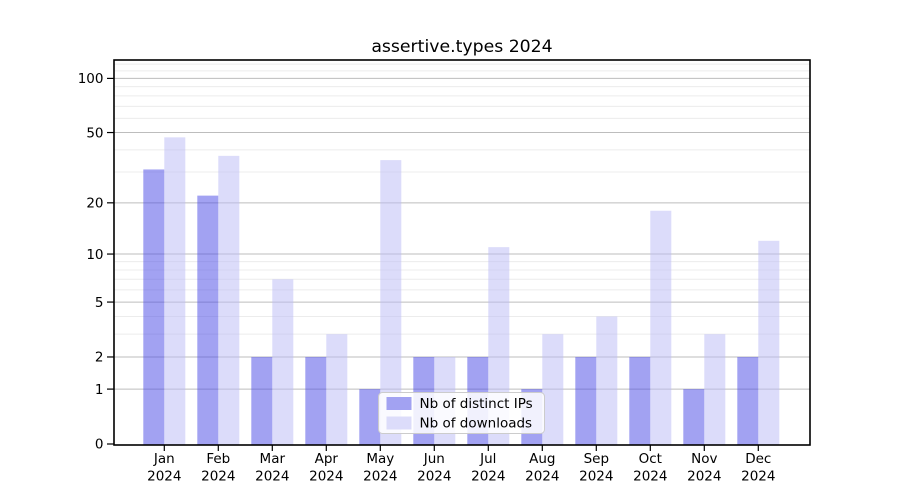 This screenshot has height=500, width=900. I want to click on legend-swatch-downloads, so click(399, 423).